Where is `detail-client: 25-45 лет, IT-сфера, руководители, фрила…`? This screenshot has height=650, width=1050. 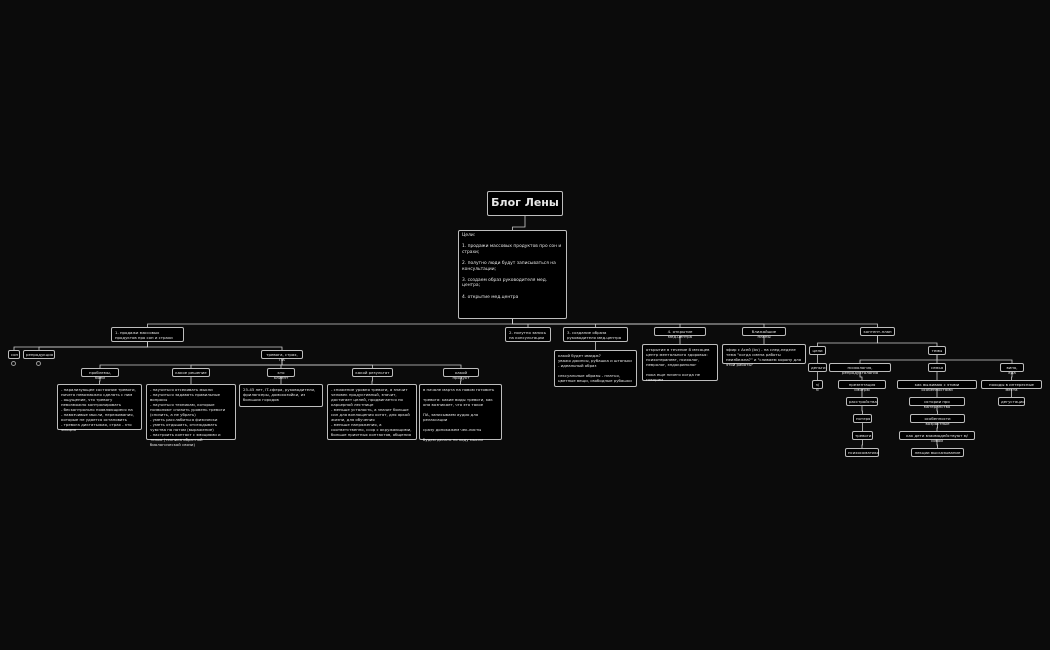
detail-client: 25-45 лет, IT-сфера, руководители, фрила… is located at coordinates (281, 395).